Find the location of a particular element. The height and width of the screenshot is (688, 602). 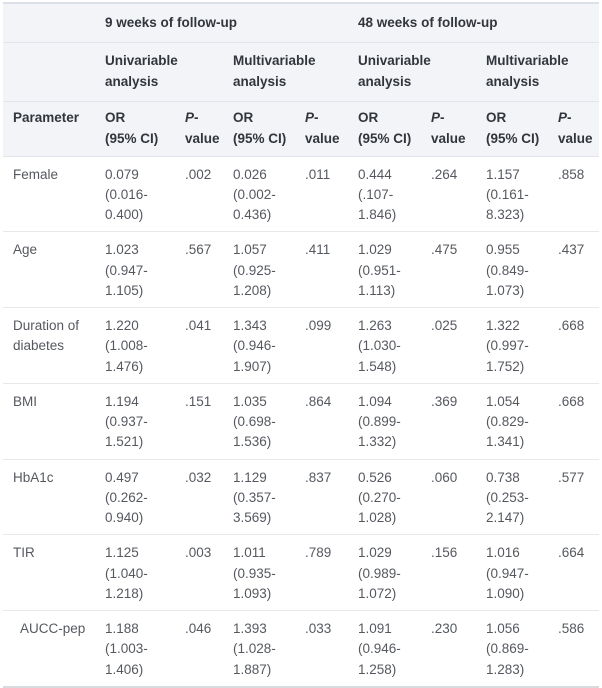

parameter-column-header: Parameter is located at coordinates (49, 129).